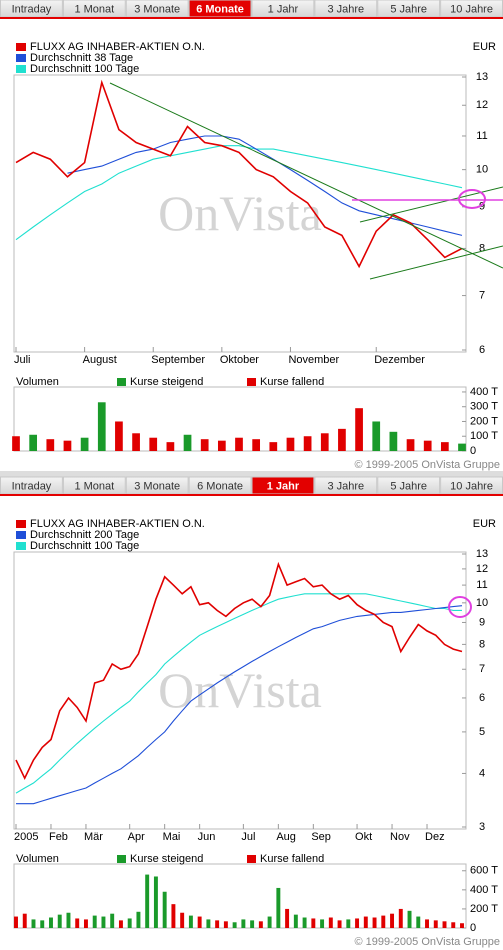 The image size is (503, 950). I want to click on volume-tick-label: 0, so click(473, 928).